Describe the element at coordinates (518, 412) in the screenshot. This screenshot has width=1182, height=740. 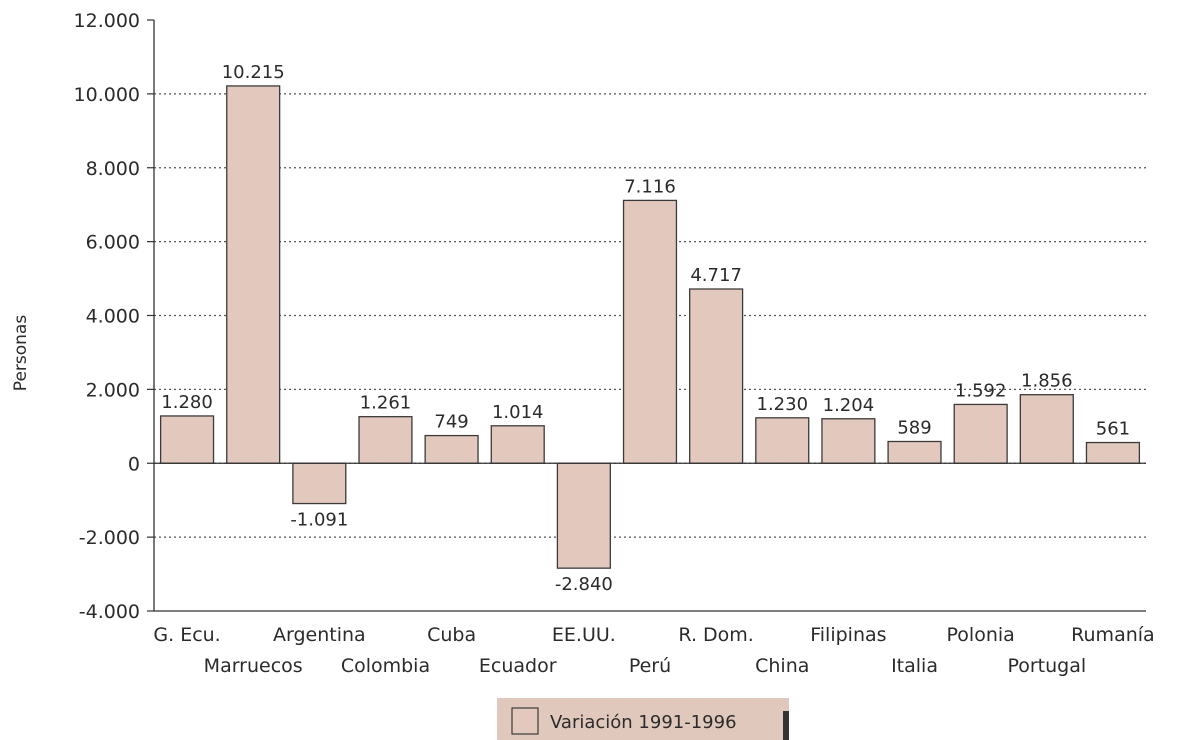
I see `data-label: 1.014` at that location.